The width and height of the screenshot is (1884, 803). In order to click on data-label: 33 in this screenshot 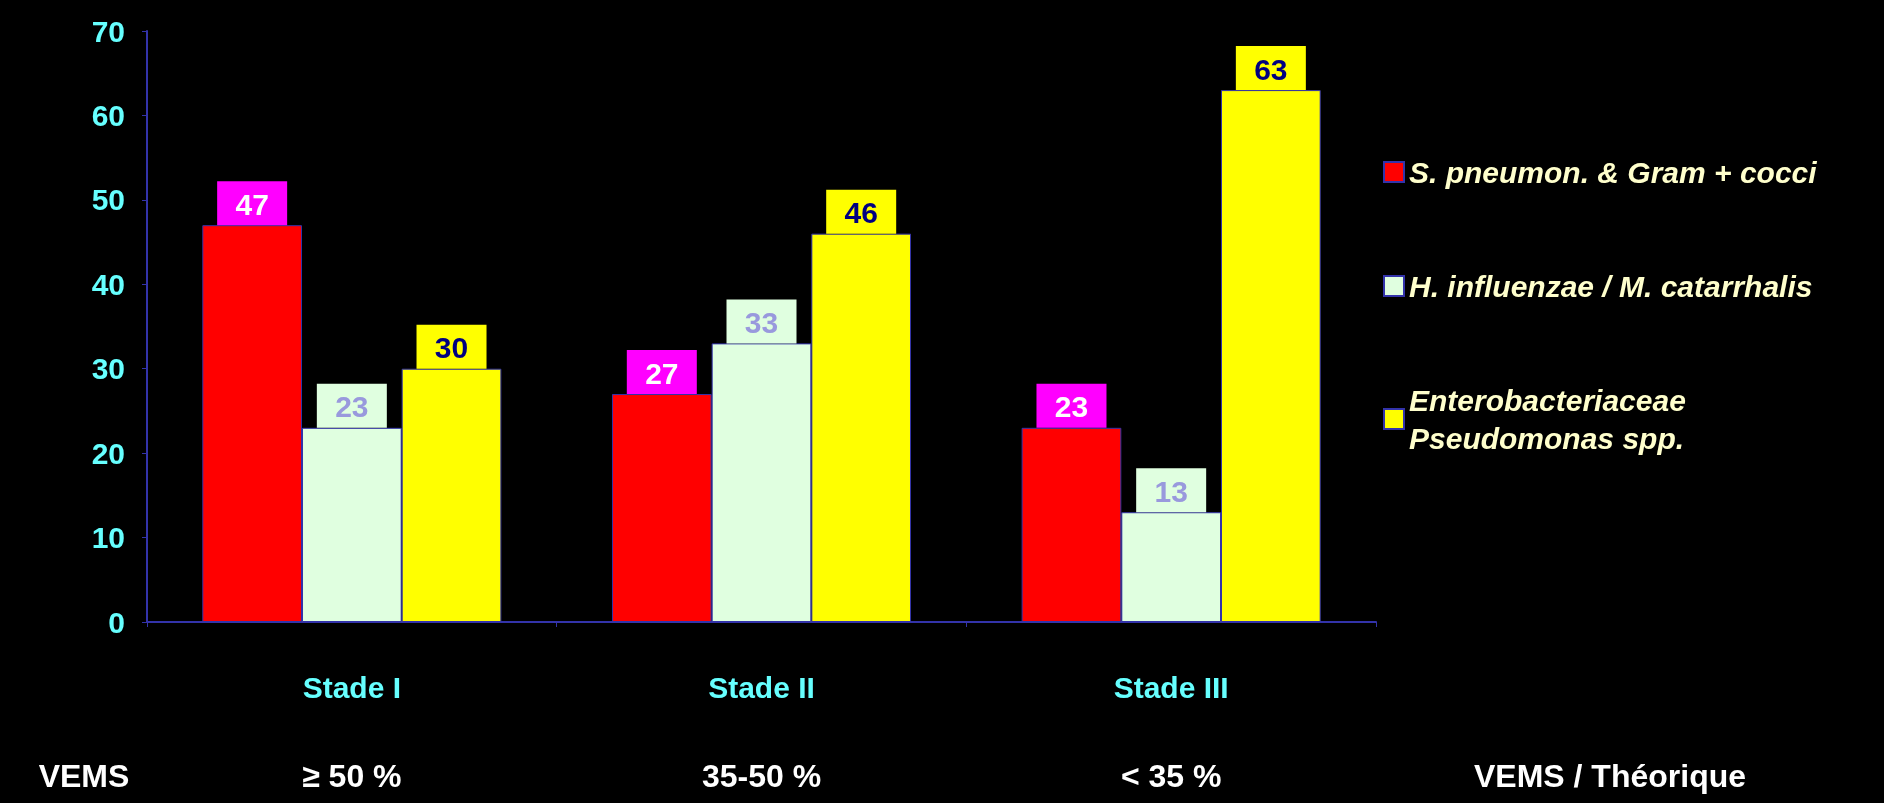, I will do `click(761, 322)`.